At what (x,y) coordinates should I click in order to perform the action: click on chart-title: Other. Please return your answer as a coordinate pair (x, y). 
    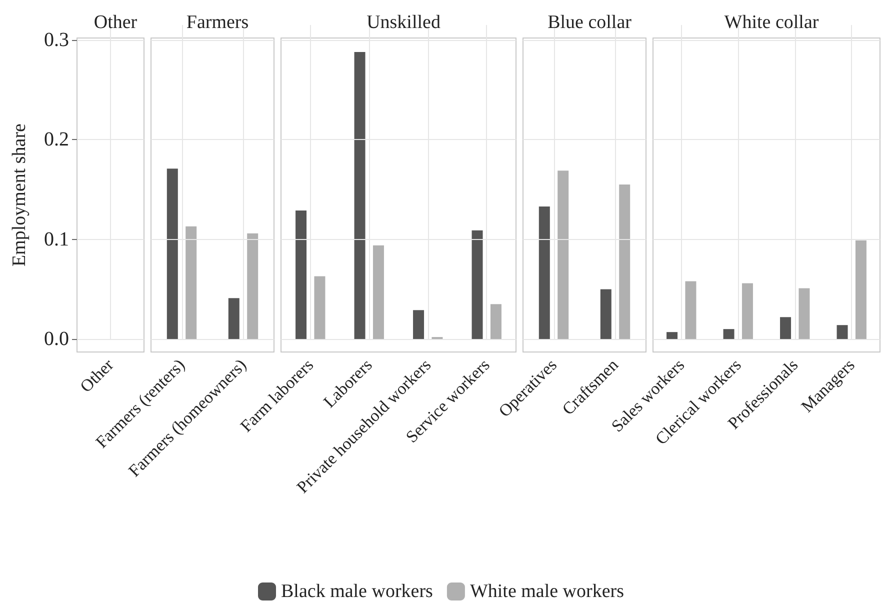
    Looking at the image, I should click on (116, 22).